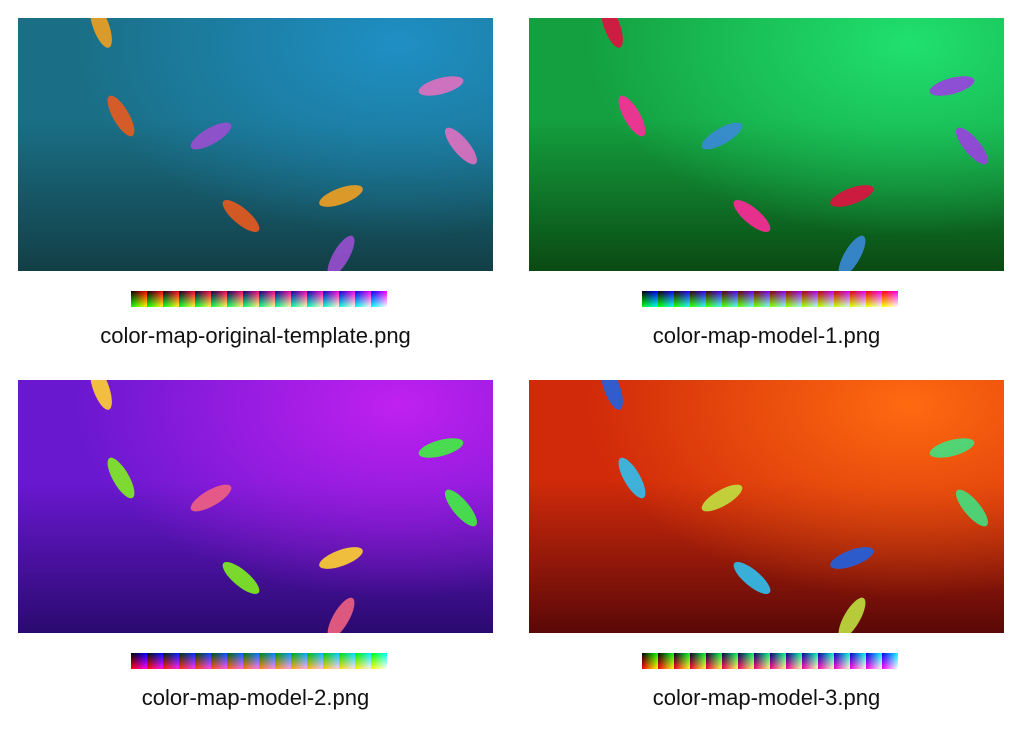 This screenshot has width=1027, height=753. What do you see at coordinates (255, 335) in the screenshot?
I see `figure-caption: color-map-original-template.png` at bounding box center [255, 335].